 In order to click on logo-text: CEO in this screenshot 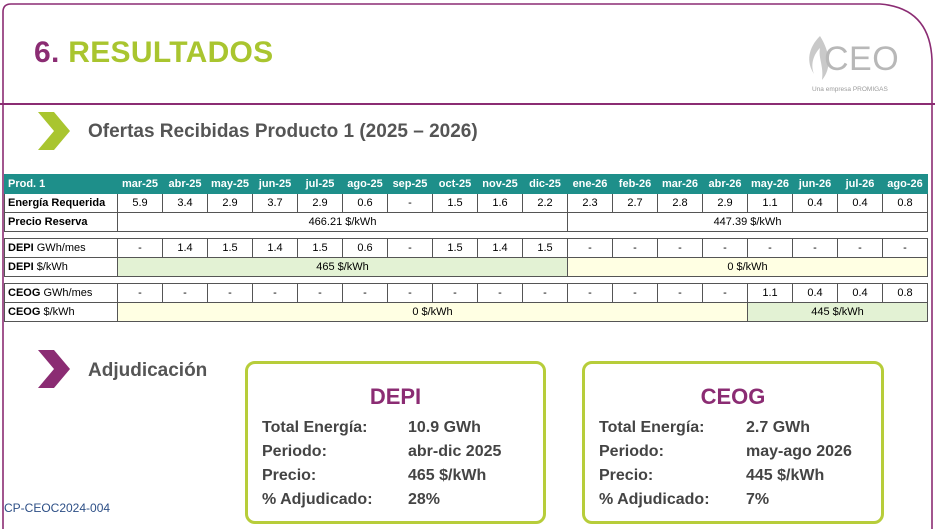, I will do `click(862, 59)`.